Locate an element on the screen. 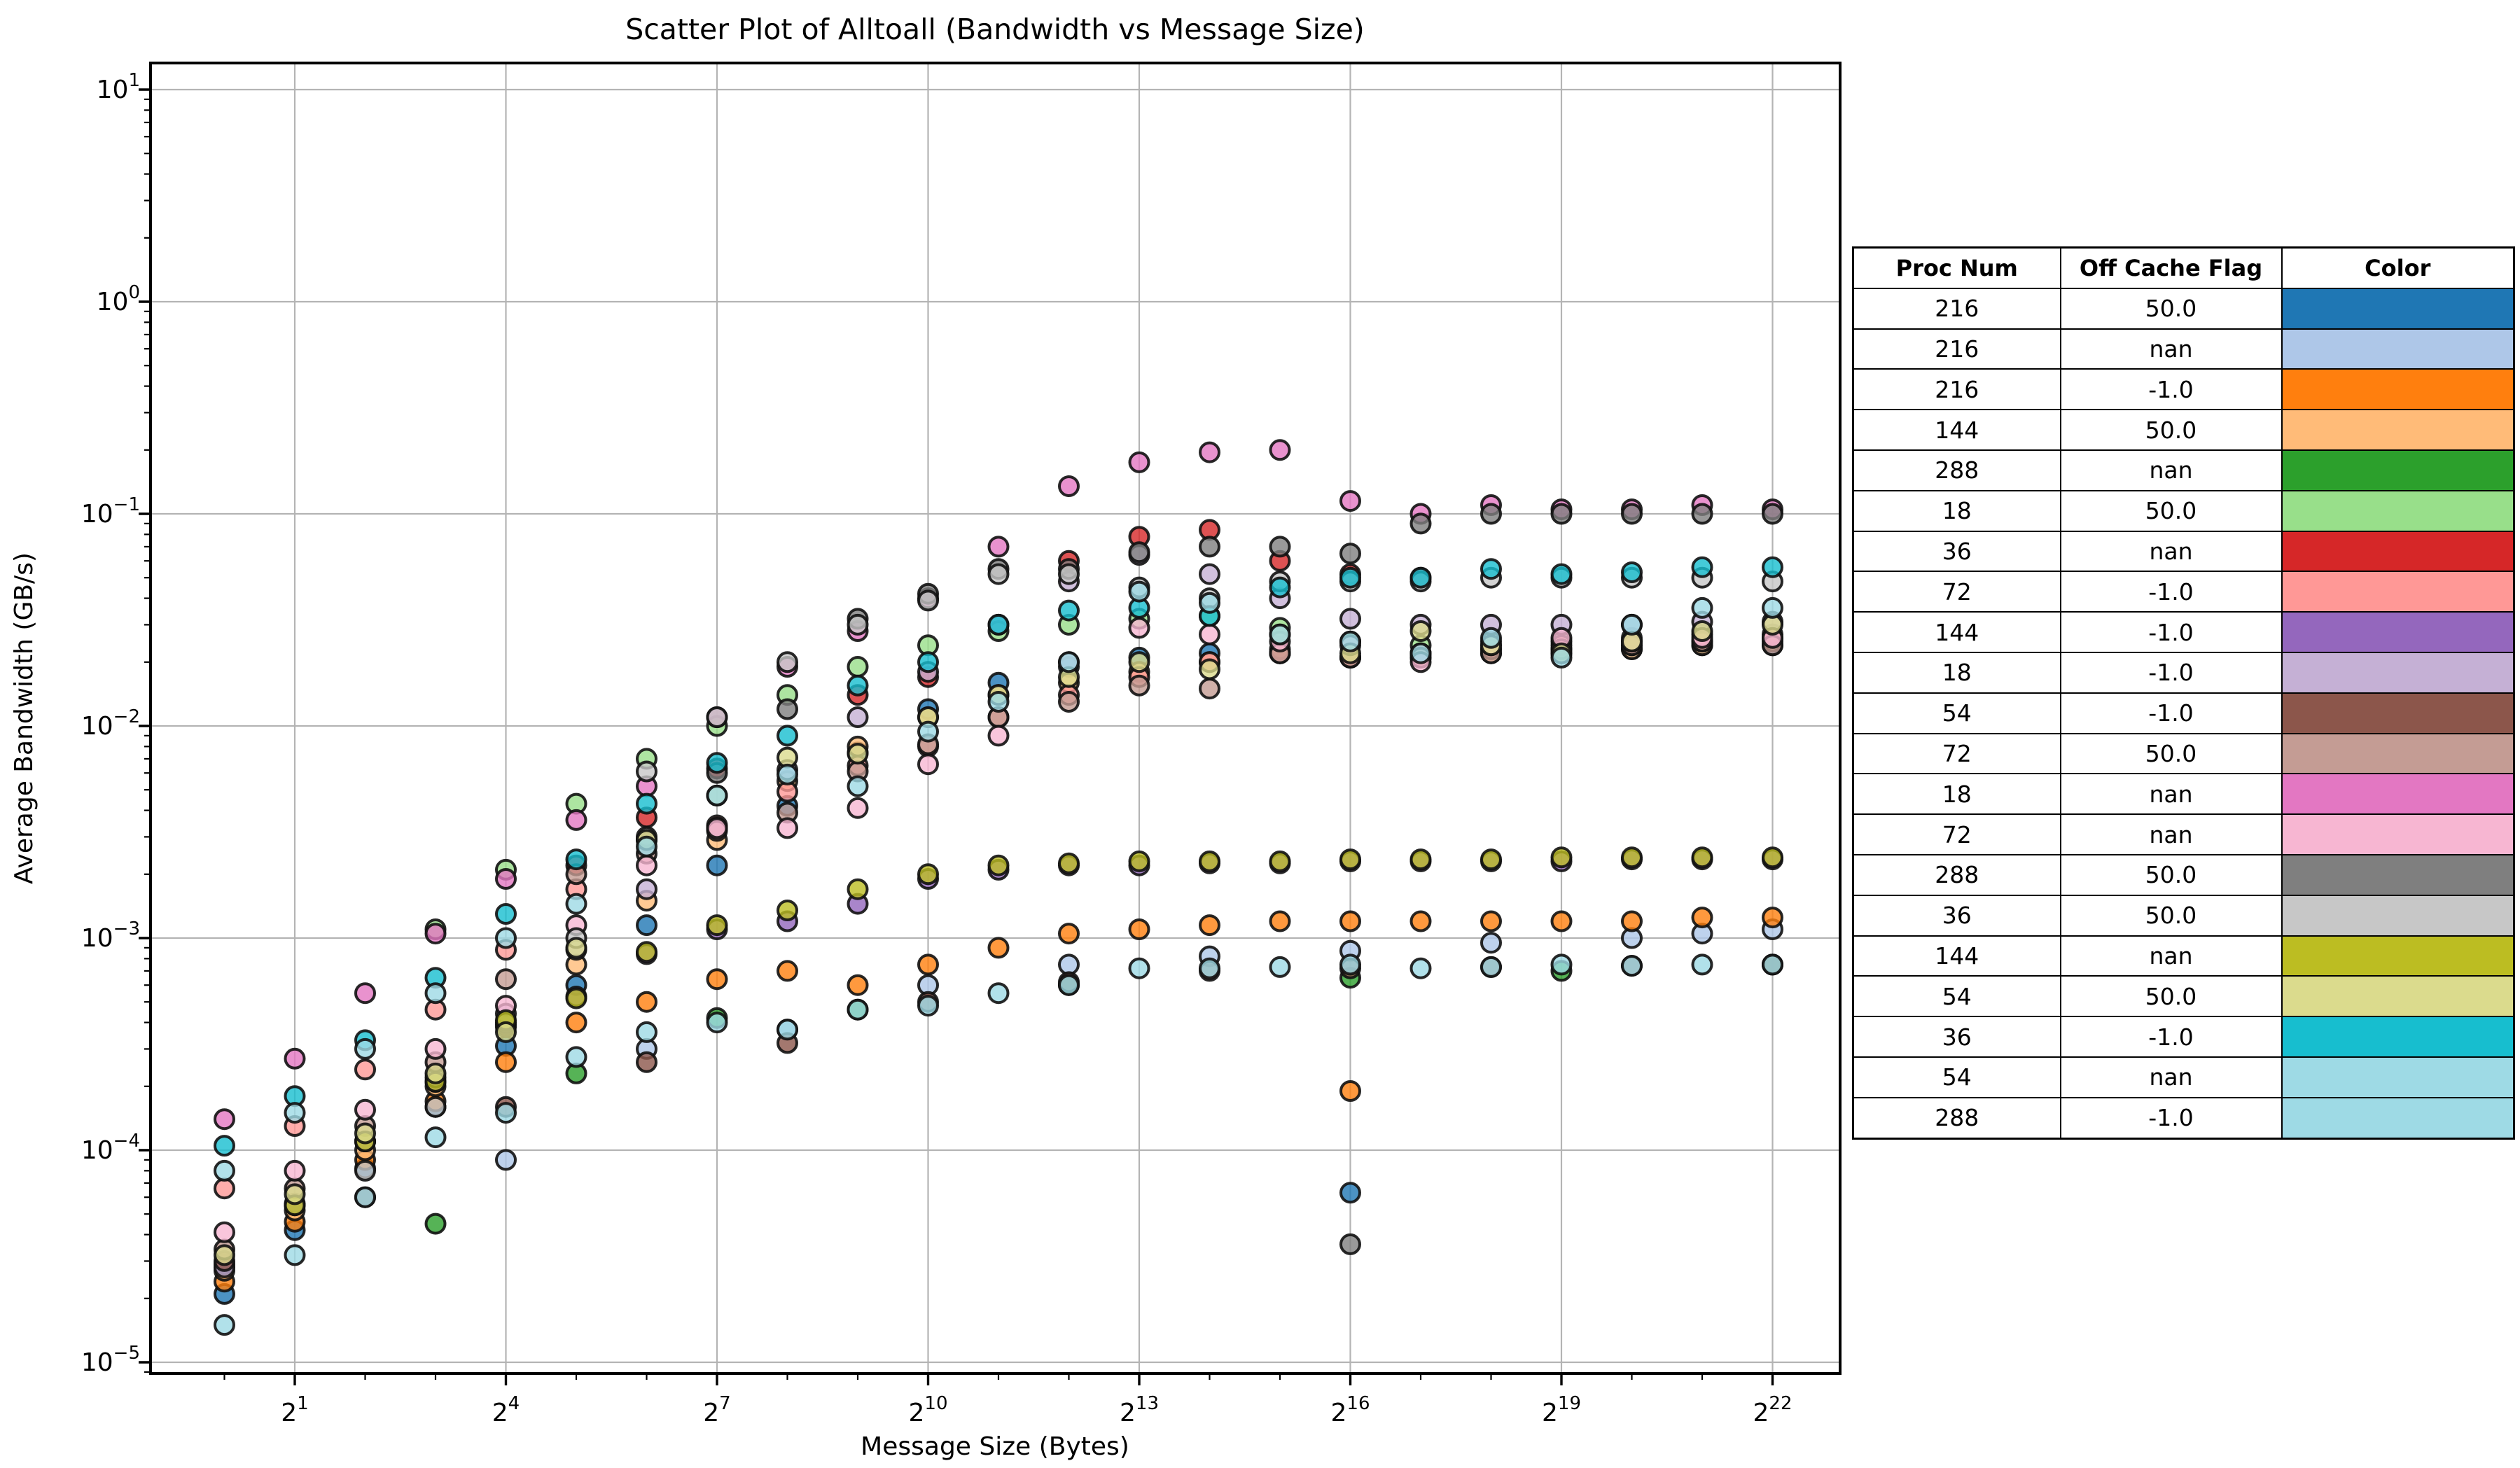 The width and height of the screenshot is (2520, 1468). legend-row: 216 -1.0 is located at coordinates (2183, 389).